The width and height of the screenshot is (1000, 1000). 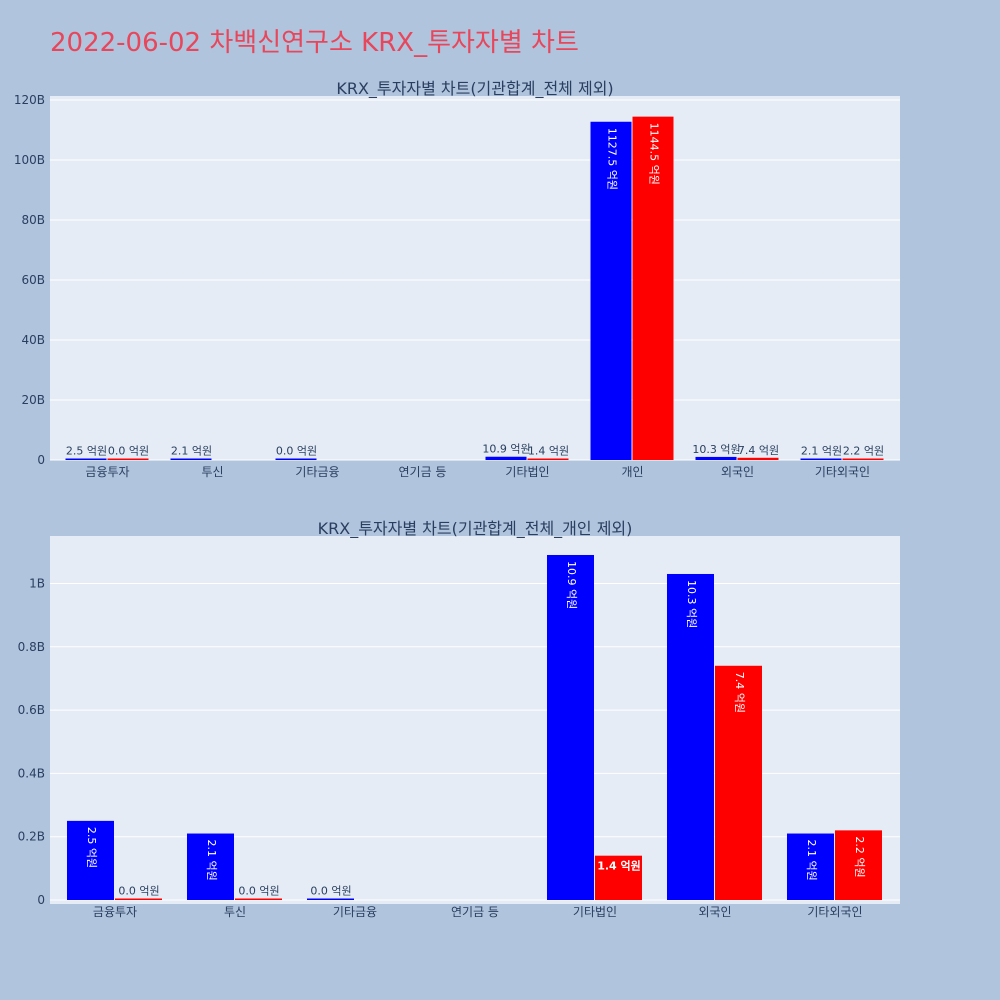 What do you see at coordinates (475, 529) in the screenshot?
I see `chart-title: KRX_투자자별 차트(기관합계_전체_개인 제외)` at bounding box center [475, 529].